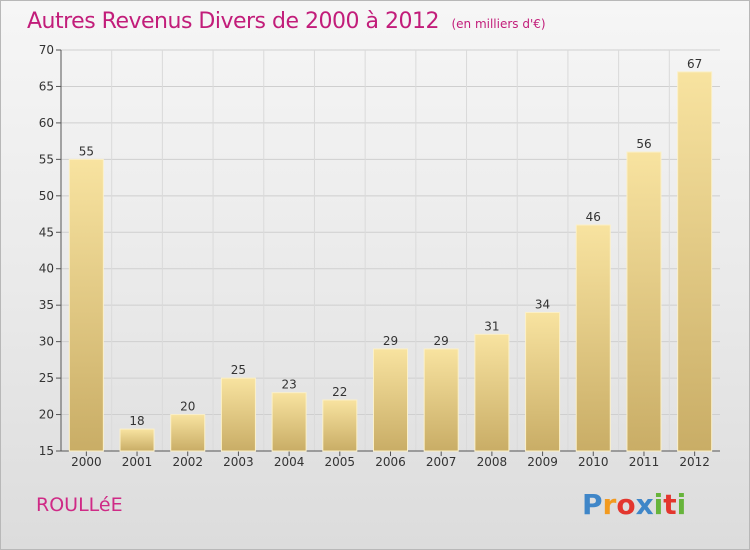 The width and height of the screenshot is (750, 550). What do you see at coordinates (498, 24) in the screenshot?
I see `chart-unit-label: (en milliers d'€)` at bounding box center [498, 24].